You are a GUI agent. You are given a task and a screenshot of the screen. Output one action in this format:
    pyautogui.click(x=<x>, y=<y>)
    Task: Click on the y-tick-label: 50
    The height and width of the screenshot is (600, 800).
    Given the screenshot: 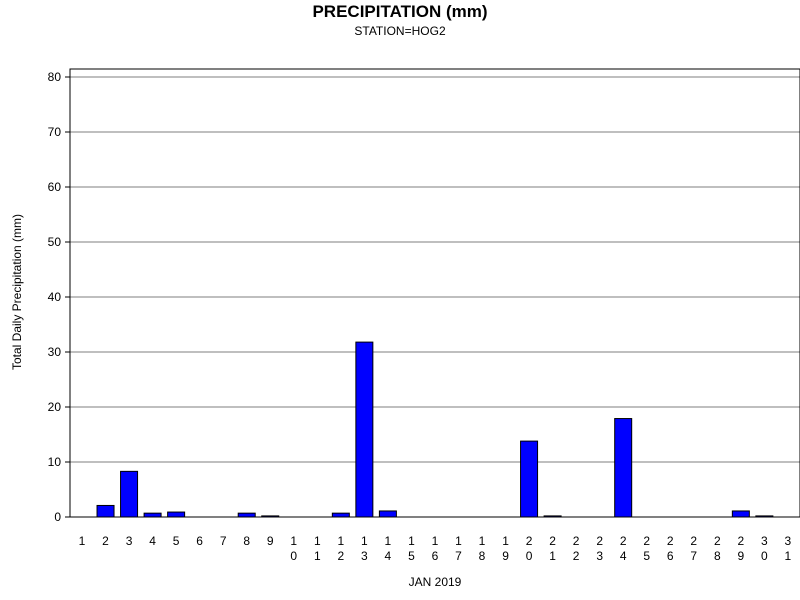 What is the action you would take?
    pyautogui.click(x=55, y=242)
    